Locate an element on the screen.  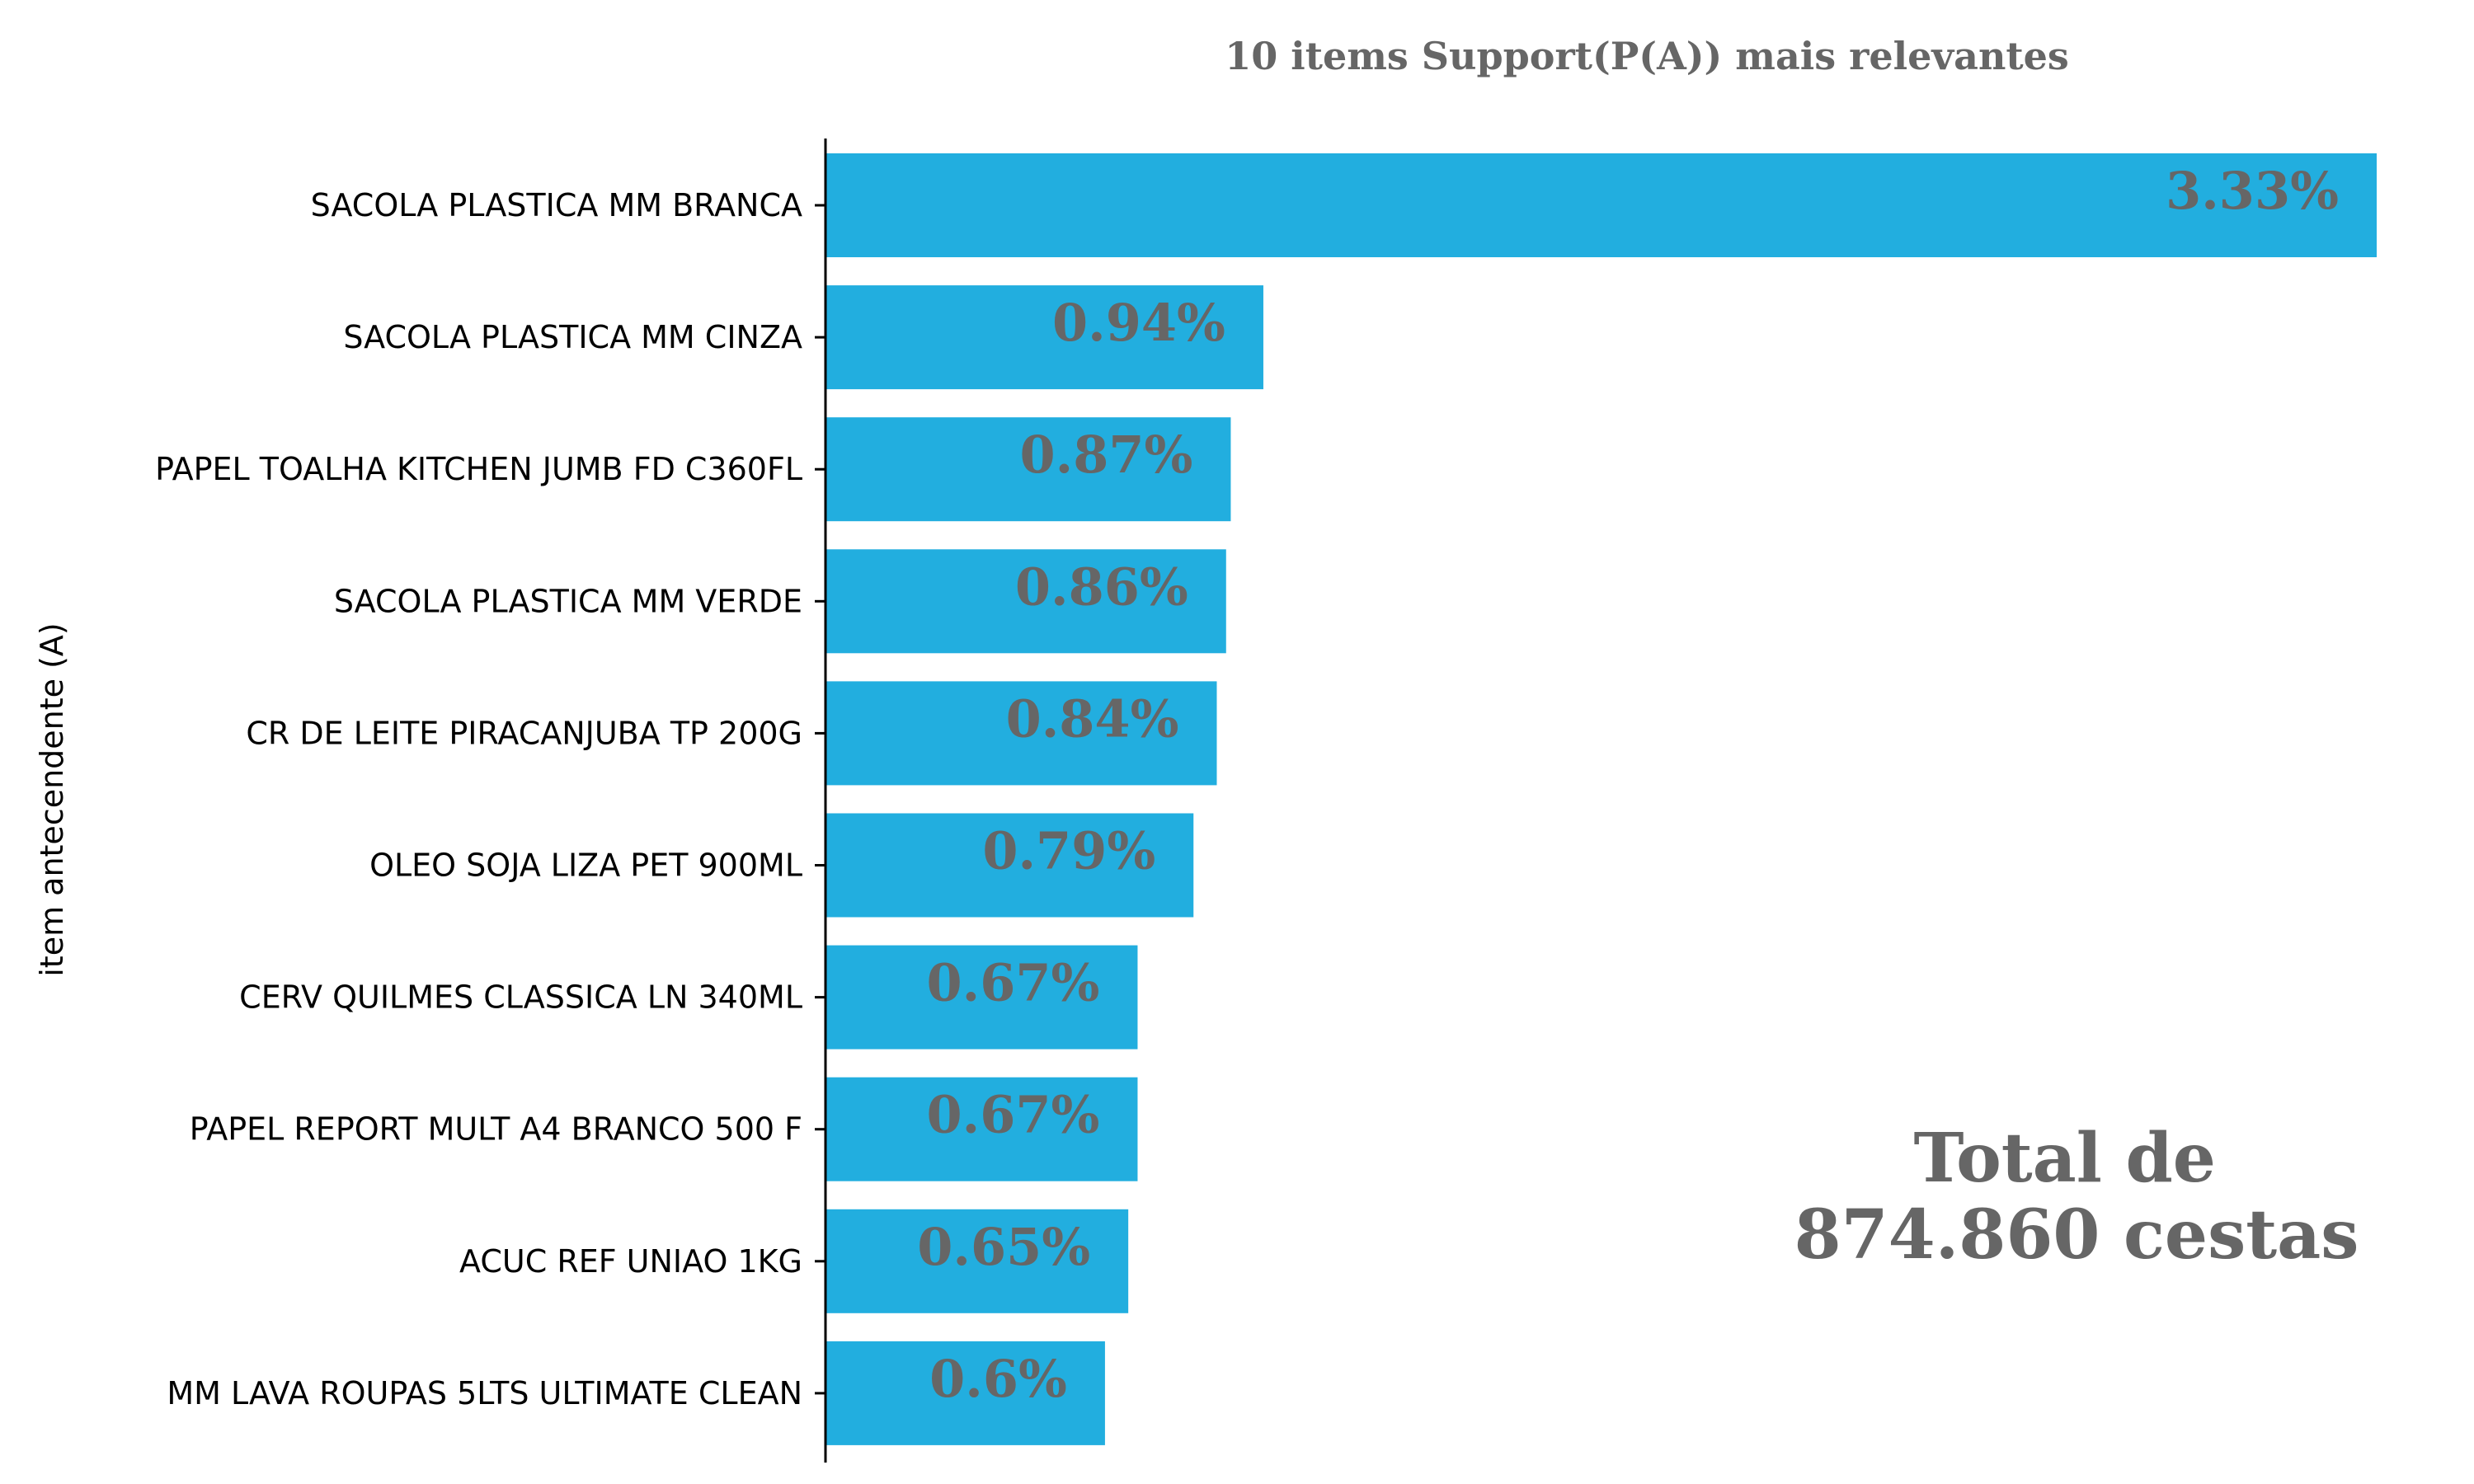
data-label-3: 0.87% is located at coordinates (1106, 455).